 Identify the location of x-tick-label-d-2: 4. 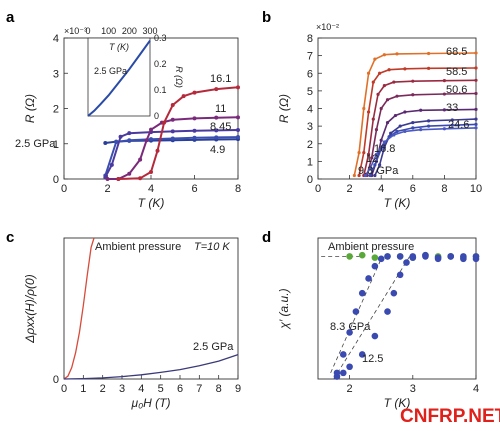
(476, 389).